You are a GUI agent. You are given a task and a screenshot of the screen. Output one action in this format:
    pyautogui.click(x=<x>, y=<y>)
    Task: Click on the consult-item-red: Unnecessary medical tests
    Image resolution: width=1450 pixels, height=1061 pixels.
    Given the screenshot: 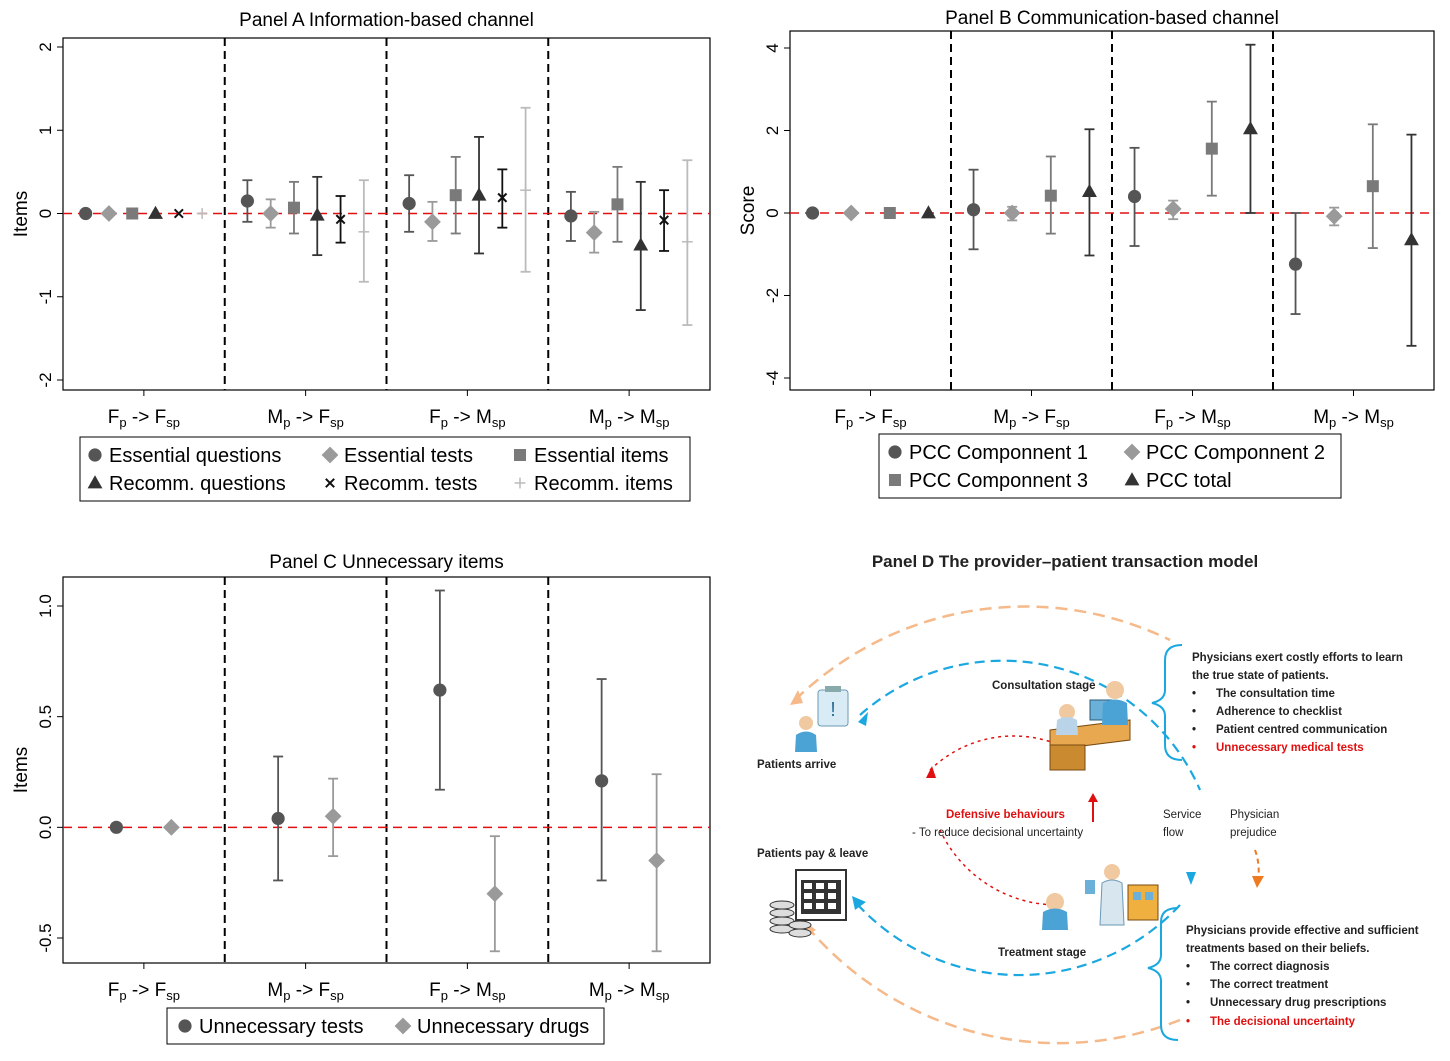 What is the action you would take?
    pyautogui.click(x=1290, y=748)
    